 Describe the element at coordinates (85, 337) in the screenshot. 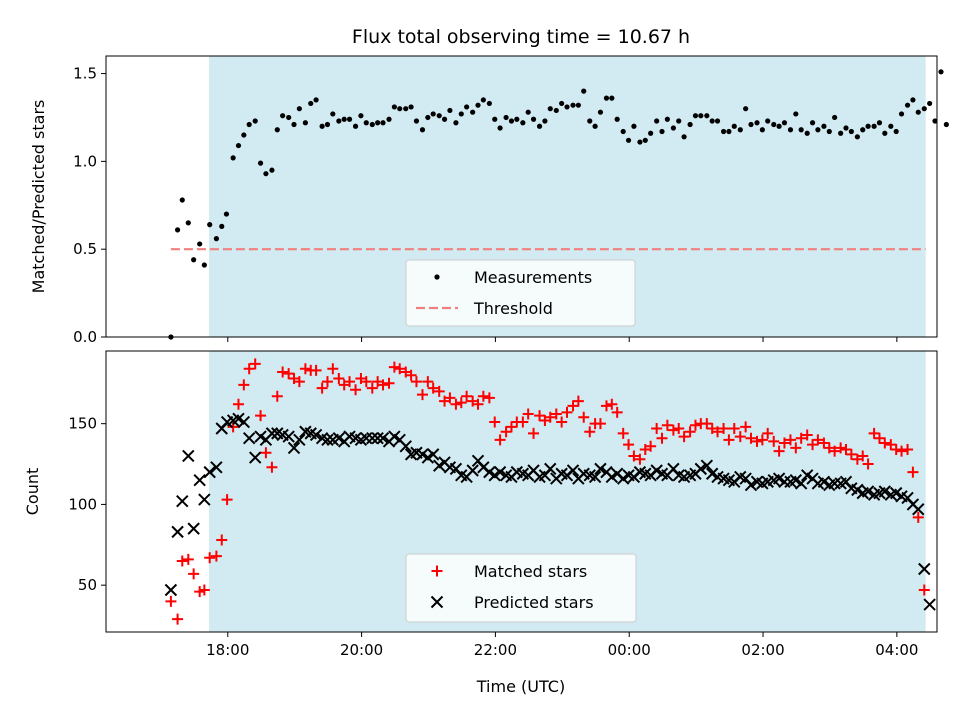

I see `y-tick-label: 0.0` at that location.